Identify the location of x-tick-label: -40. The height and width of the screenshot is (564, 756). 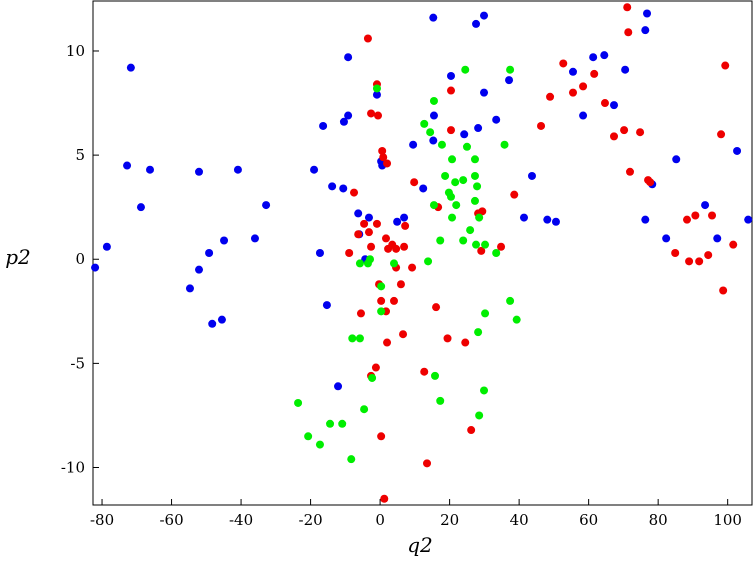
(241, 520).